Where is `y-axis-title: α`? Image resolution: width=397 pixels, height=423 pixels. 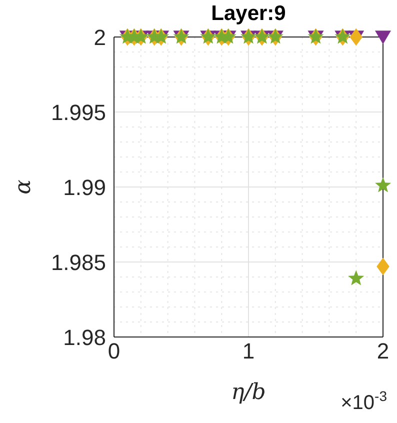
y-axis-title: α is located at coordinates (23, 186).